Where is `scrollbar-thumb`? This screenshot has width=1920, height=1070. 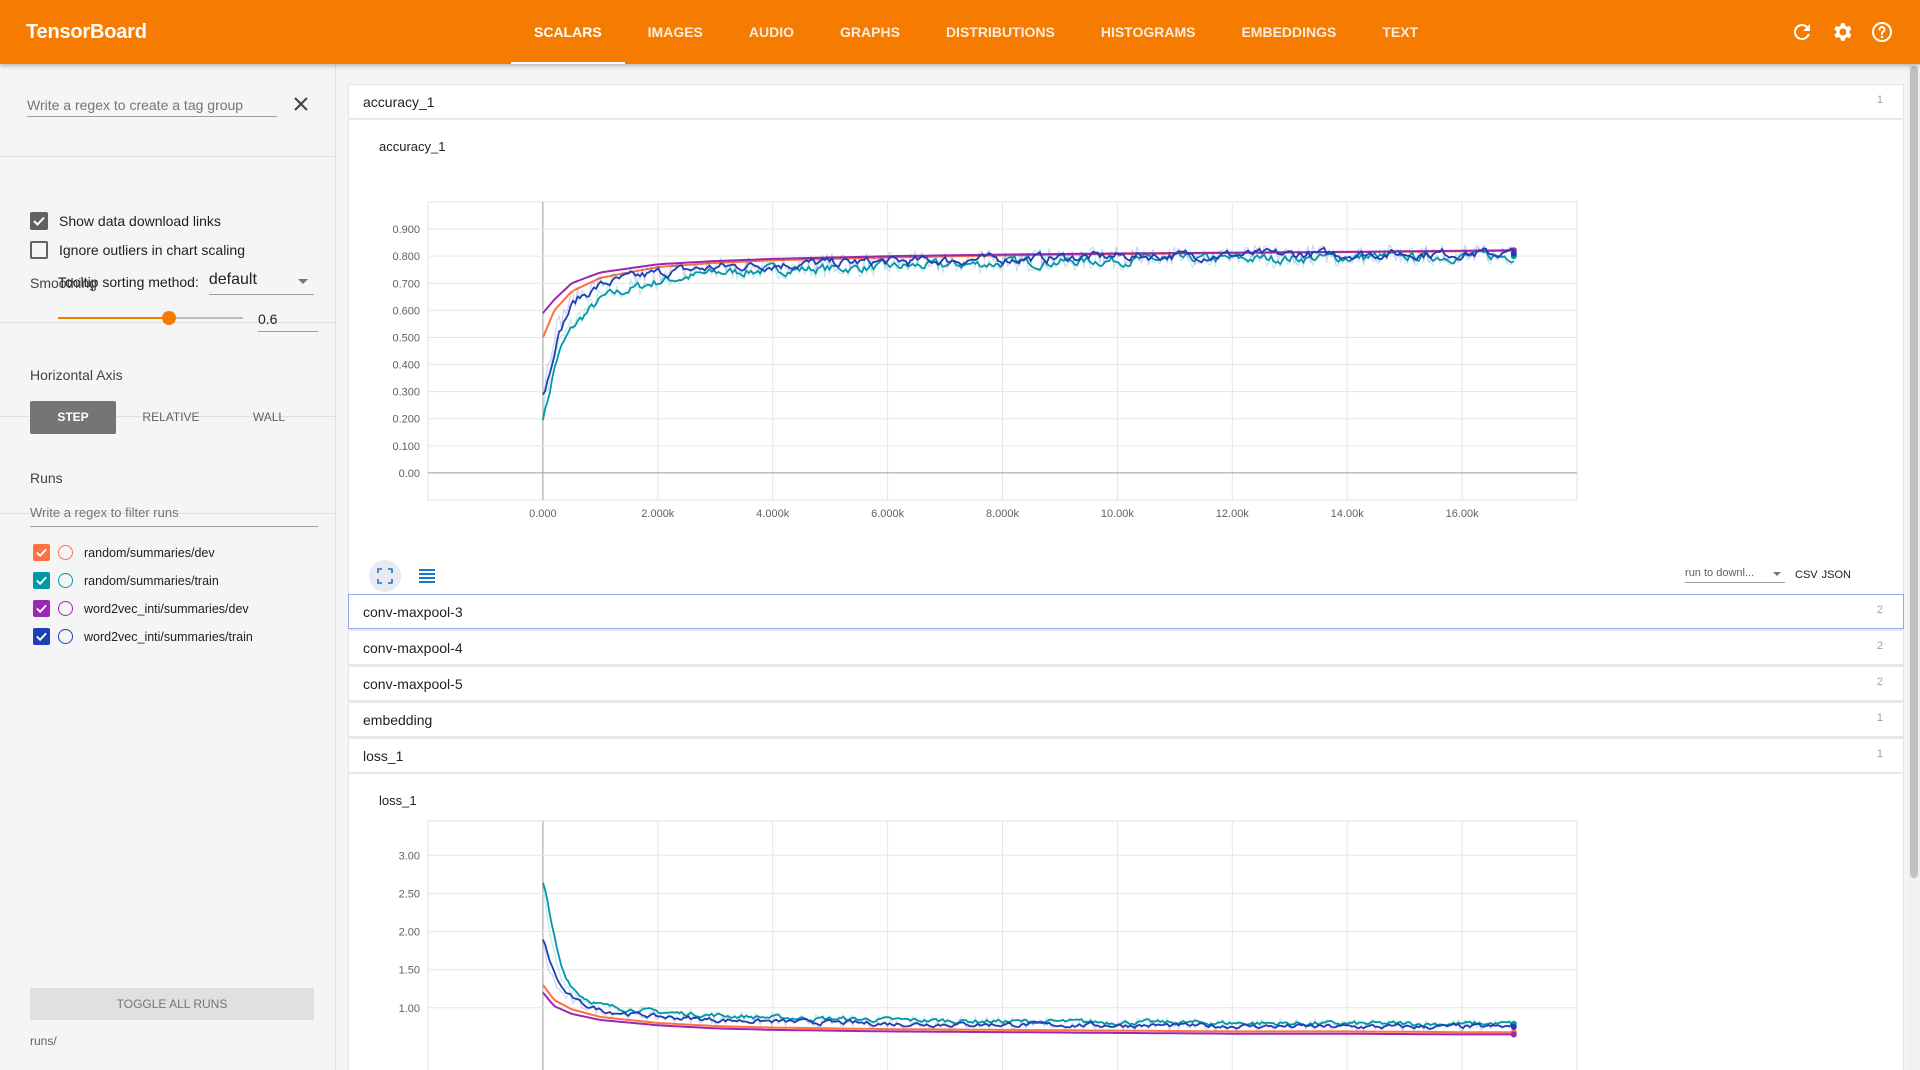
scrollbar-thumb is located at coordinates (1914, 472).